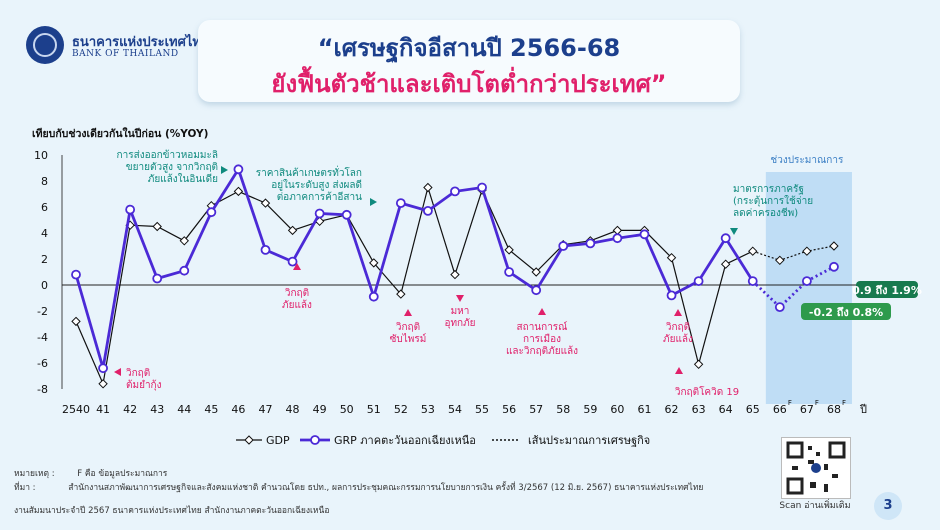  What do you see at coordinates (888, 506) in the screenshot?
I see `page-number: 3` at bounding box center [888, 506].